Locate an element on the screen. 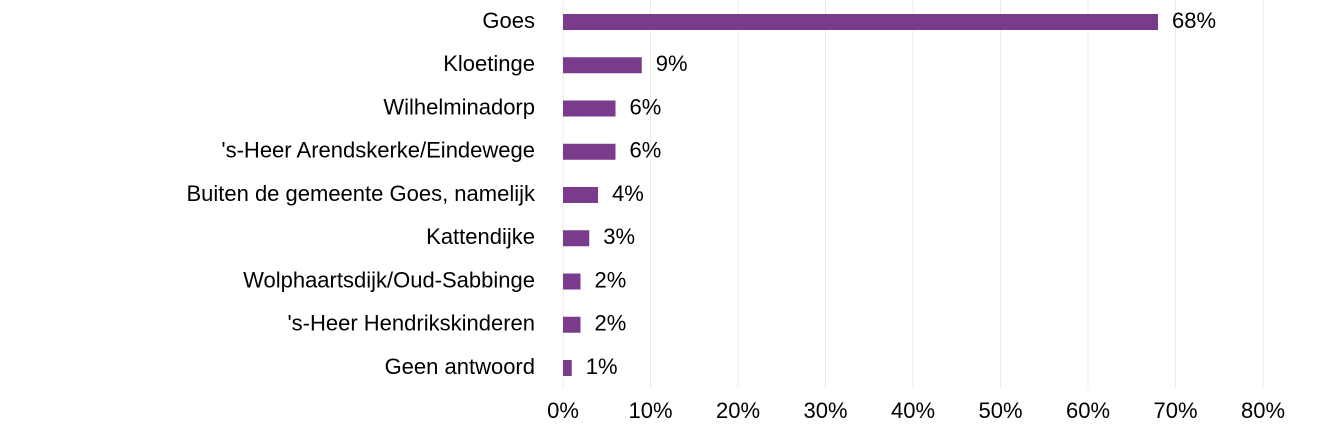 This screenshot has width=1319, height=442. x-tick-label: 50% is located at coordinates (1000, 410).